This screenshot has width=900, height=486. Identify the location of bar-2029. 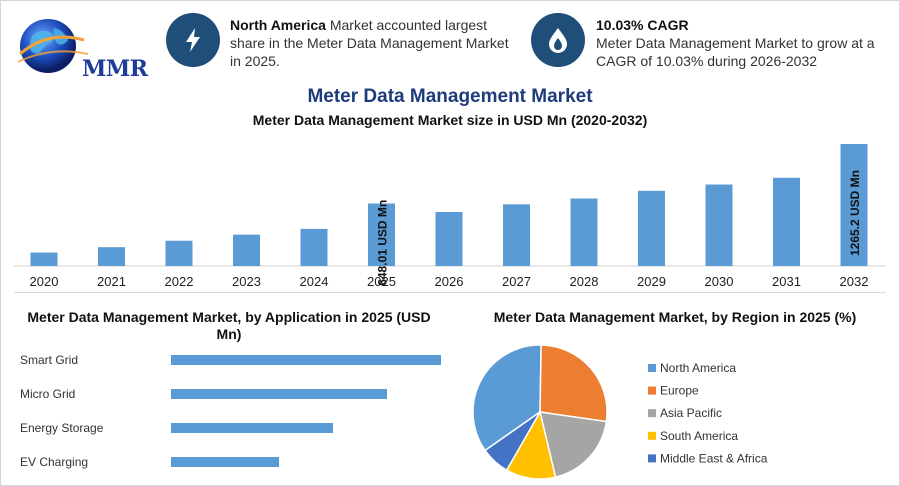
(651, 228).